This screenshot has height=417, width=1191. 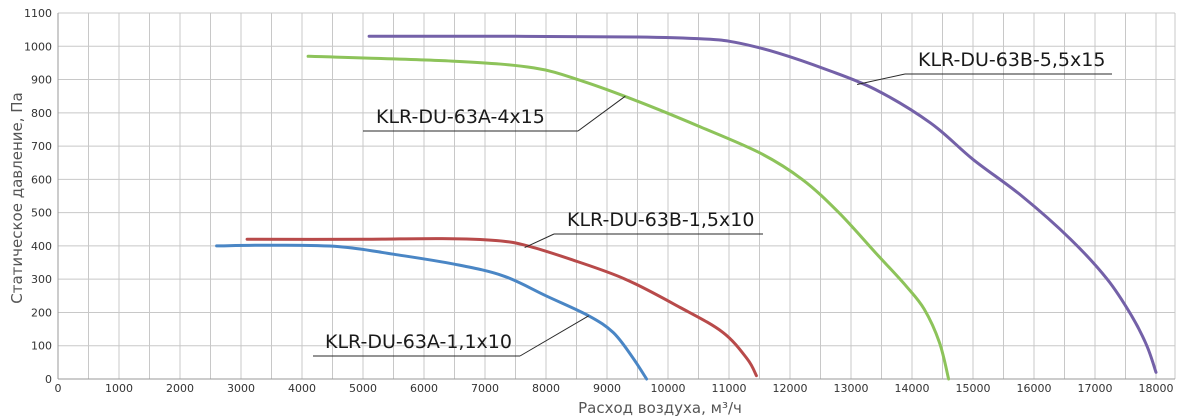 I want to click on x-tick-label: 3000, so click(x=241, y=388).